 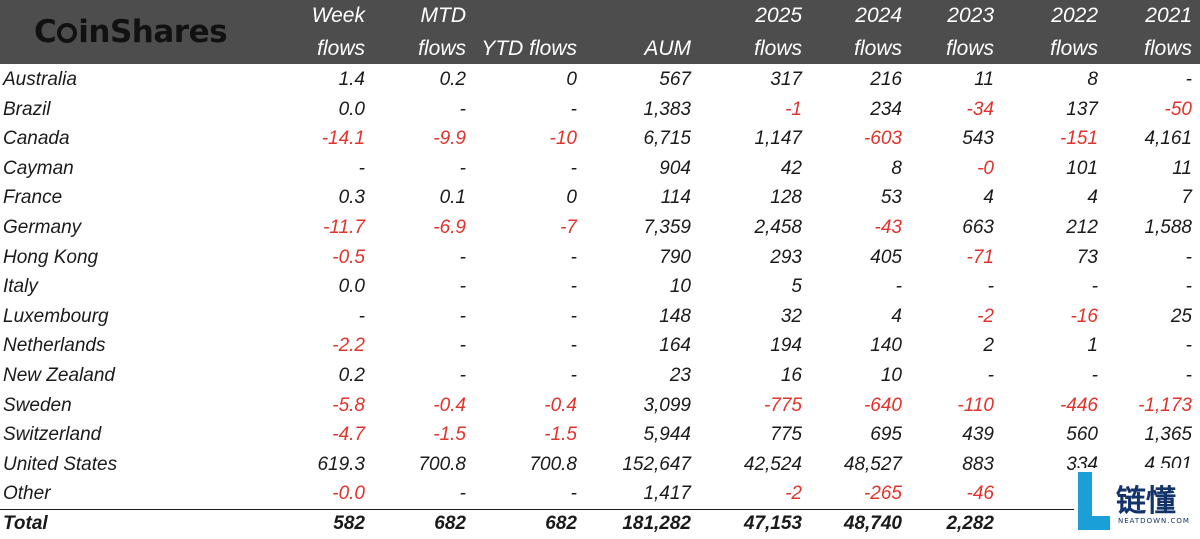 I want to click on country-name: Brazil, so click(x=27, y=109).